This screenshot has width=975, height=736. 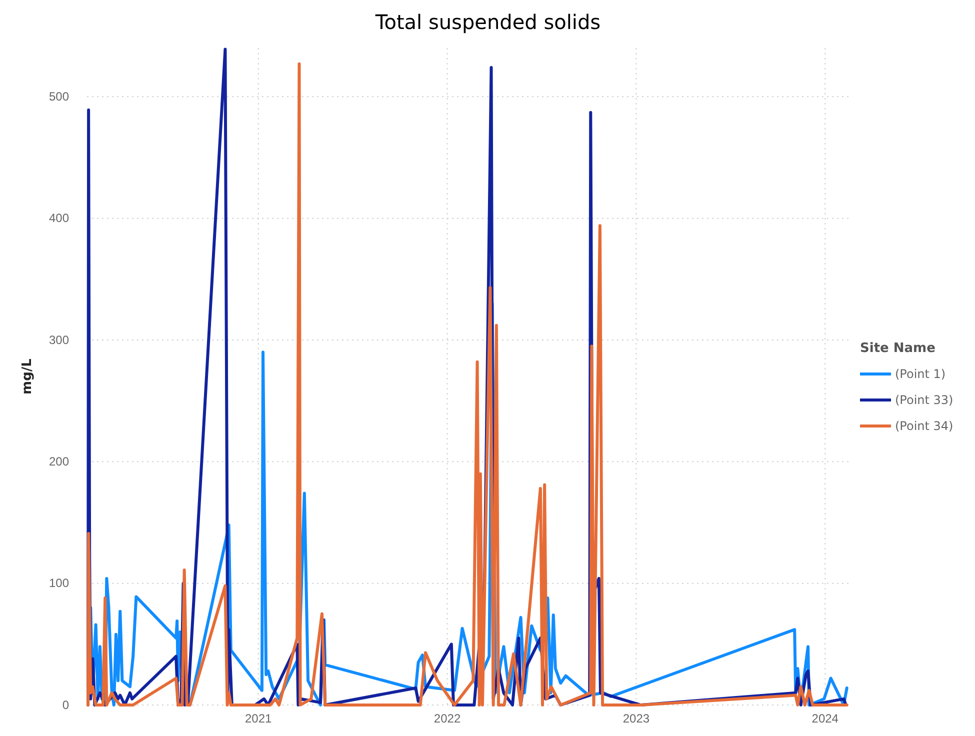 What do you see at coordinates (59, 583) in the screenshot?
I see `y-tick-label: 100` at bounding box center [59, 583].